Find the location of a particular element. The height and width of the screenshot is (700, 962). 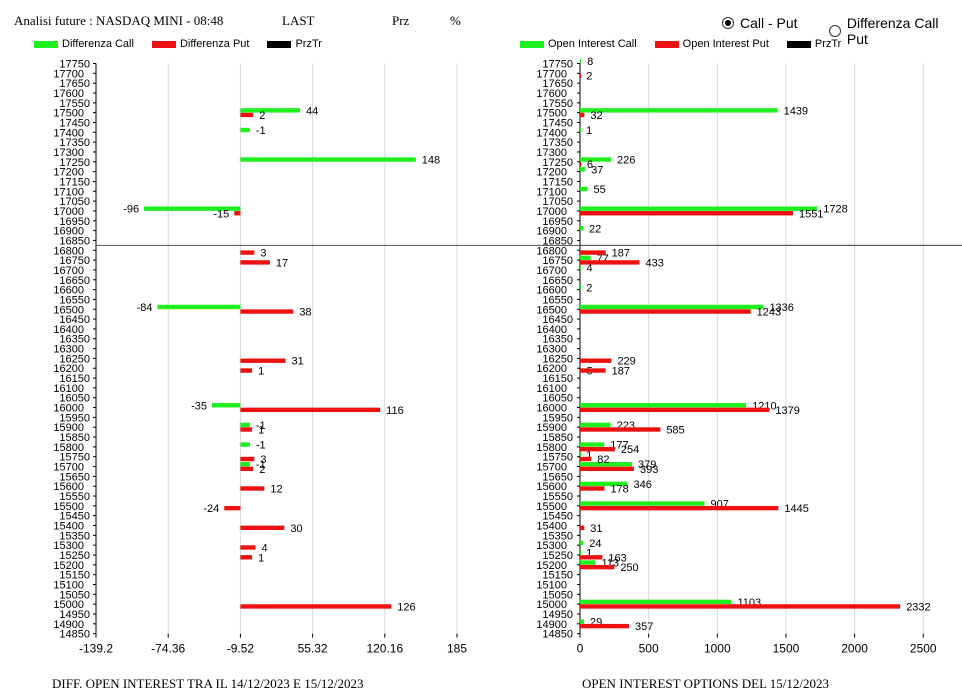

legend-item-oi-prztr: PrzTr is located at coordinates (813, 44).